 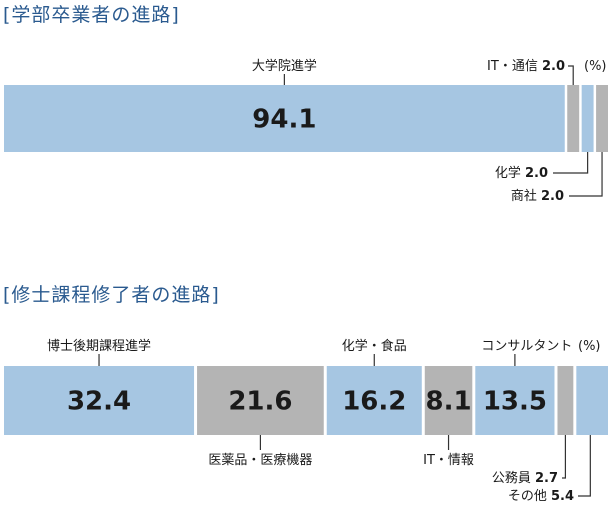 What do you see at coordinates (91, 15) in the screenshot?
I see `chart1-title: [学部卒業者の進路]` at bounding box center [91, 15].